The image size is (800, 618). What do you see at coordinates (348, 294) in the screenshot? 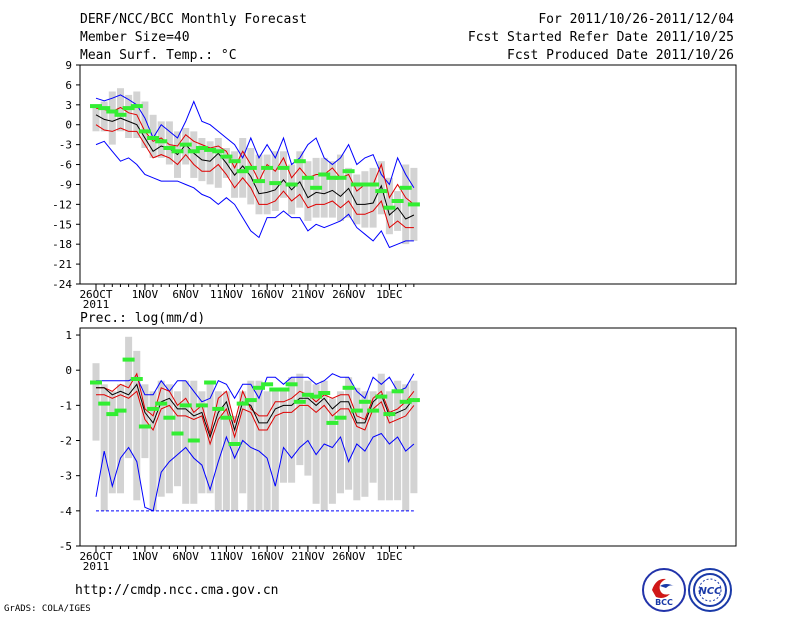
I see `x-tick-label: 26NOV` at bounding box center [348, 294].